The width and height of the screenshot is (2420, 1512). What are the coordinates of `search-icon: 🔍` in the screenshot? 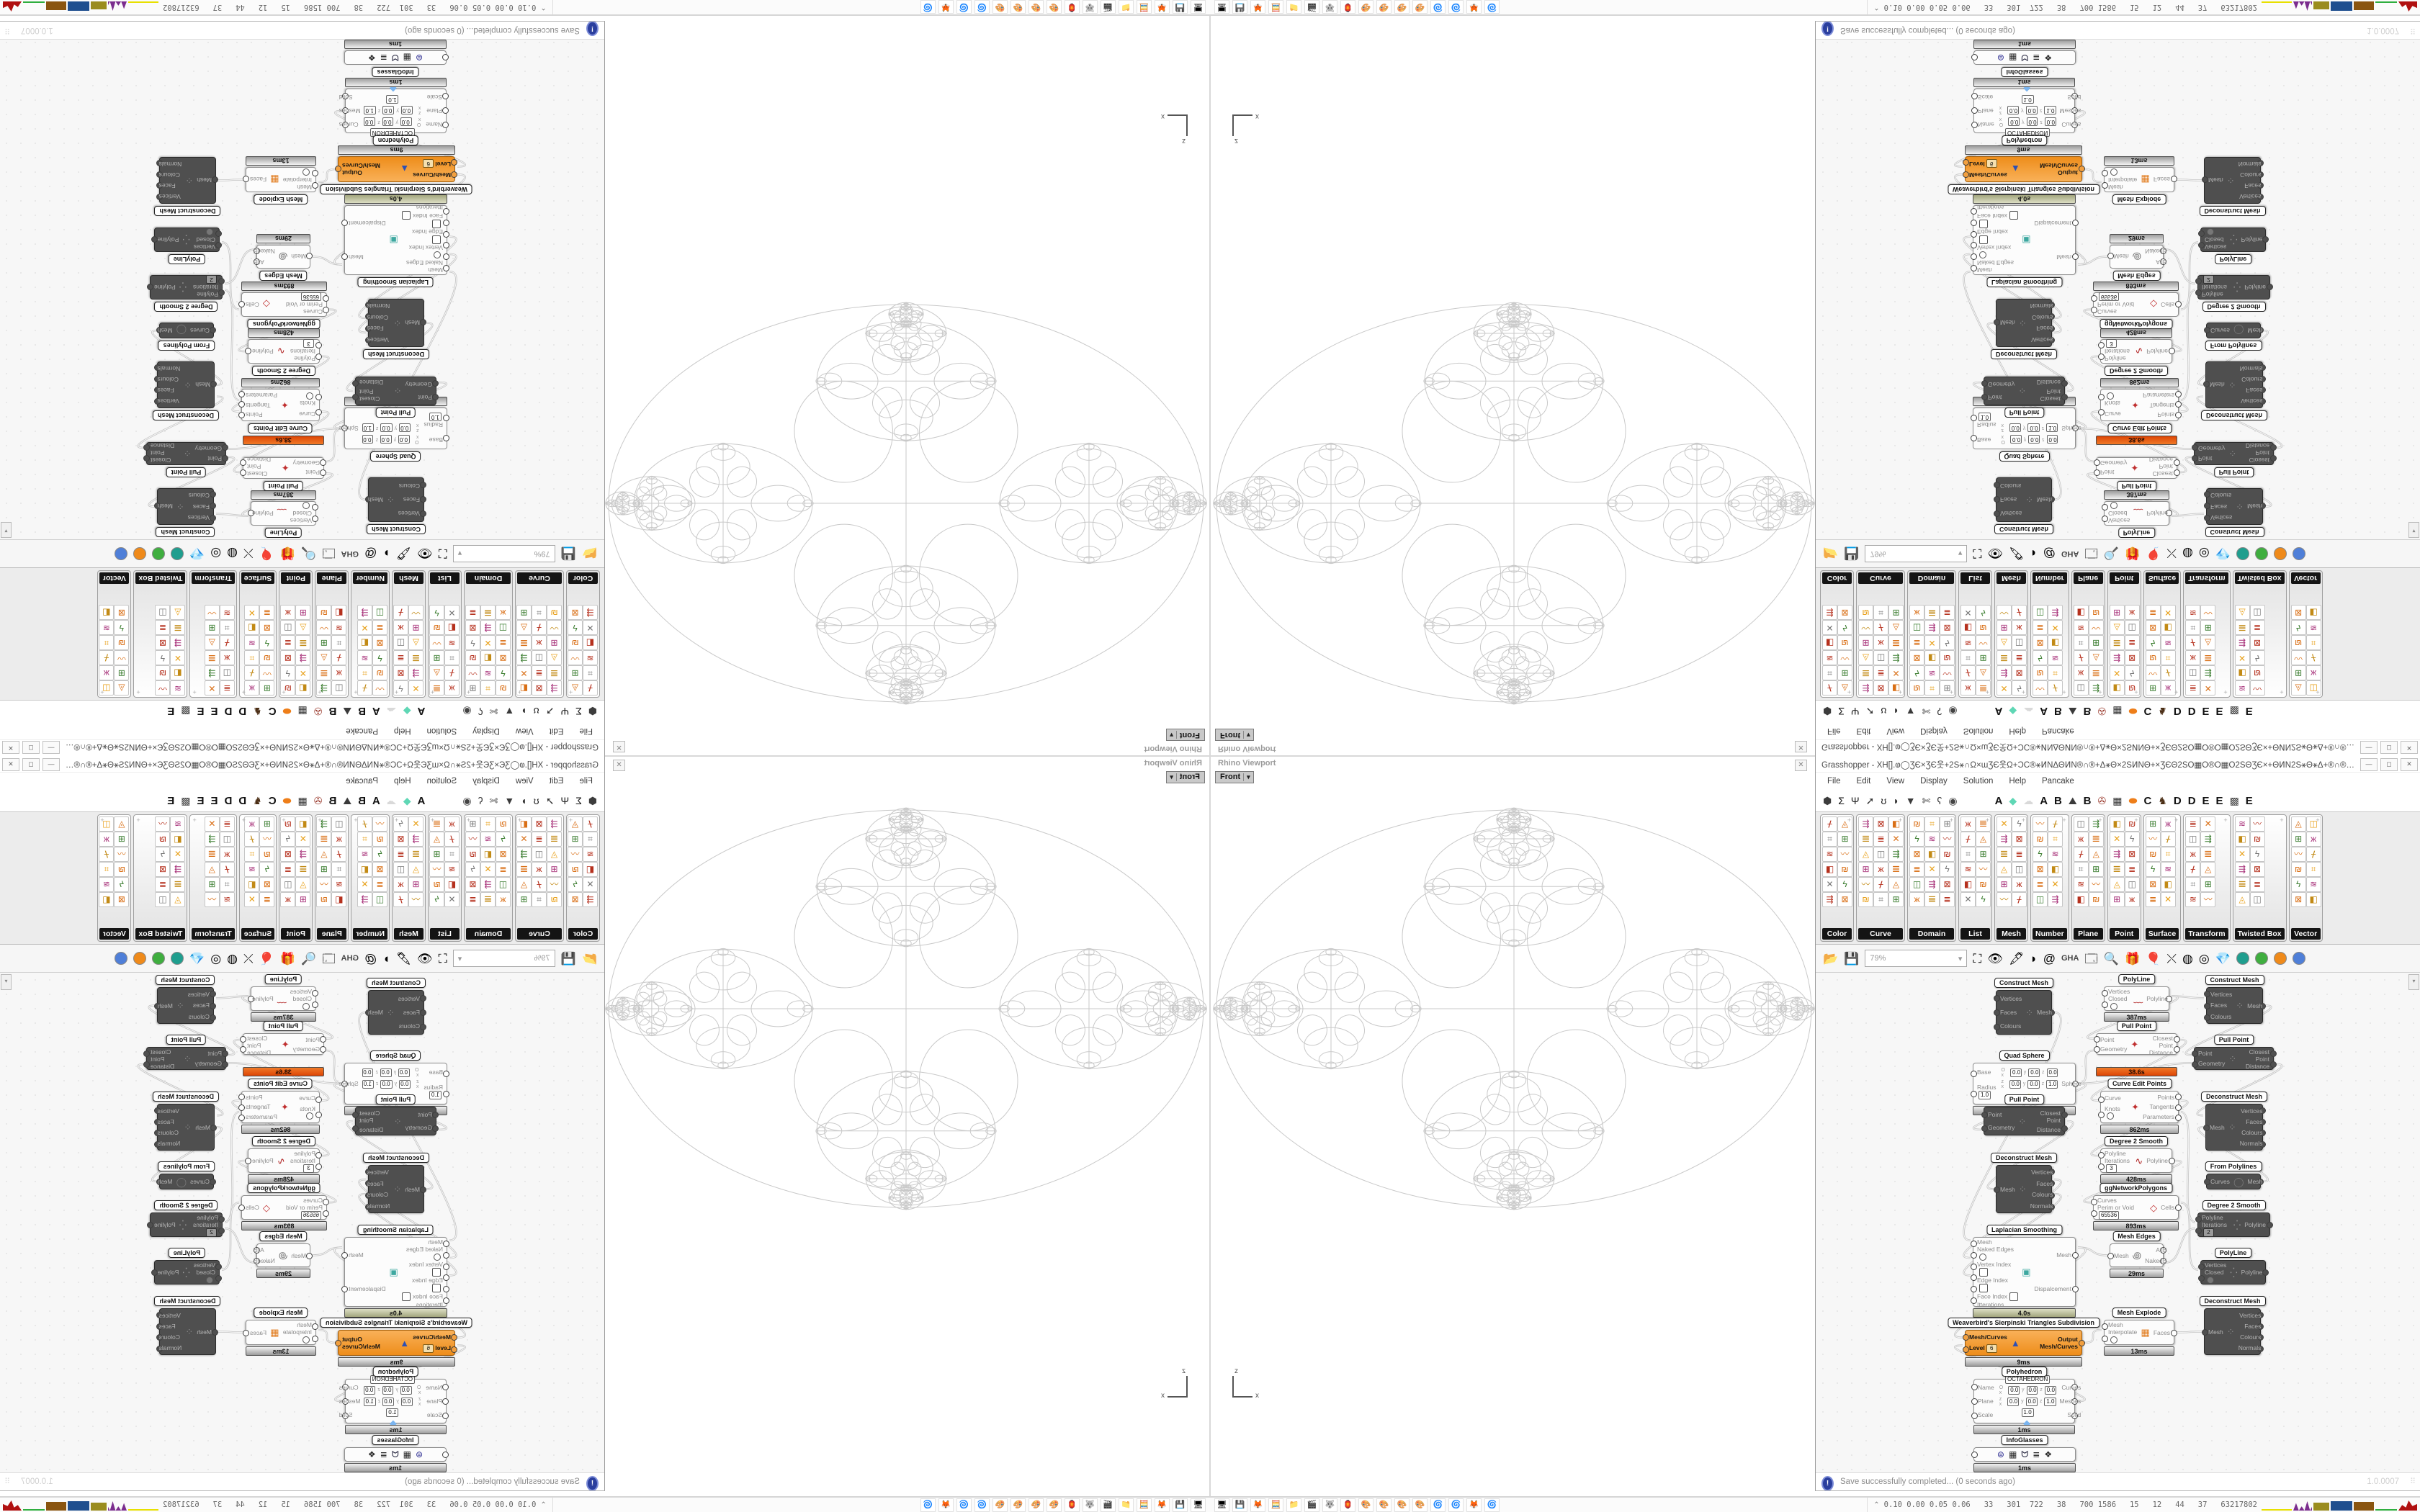 It's located at (2111, 958).